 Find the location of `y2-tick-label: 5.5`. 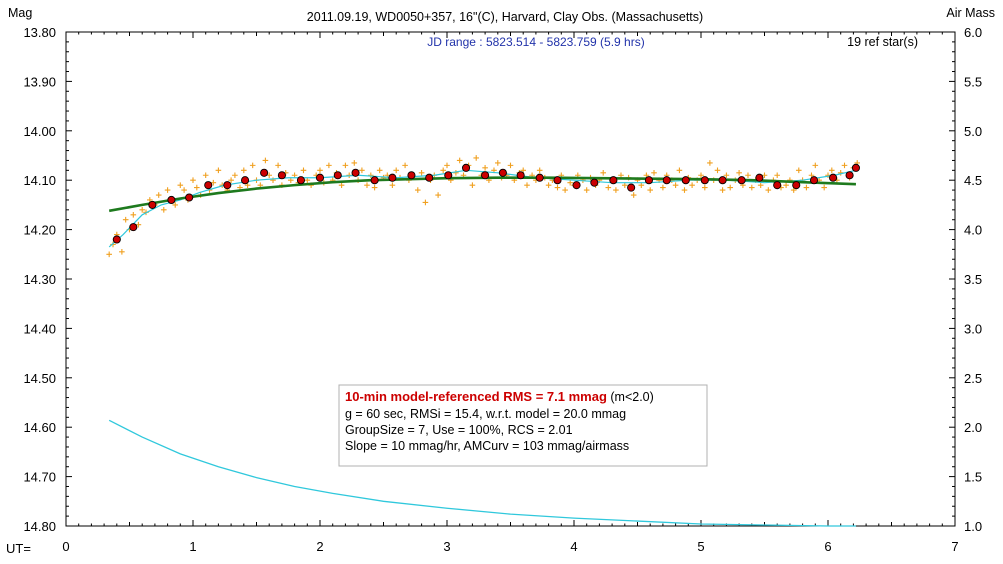

y2-tick-label: 5.5 is located at coordinates (973, 81).